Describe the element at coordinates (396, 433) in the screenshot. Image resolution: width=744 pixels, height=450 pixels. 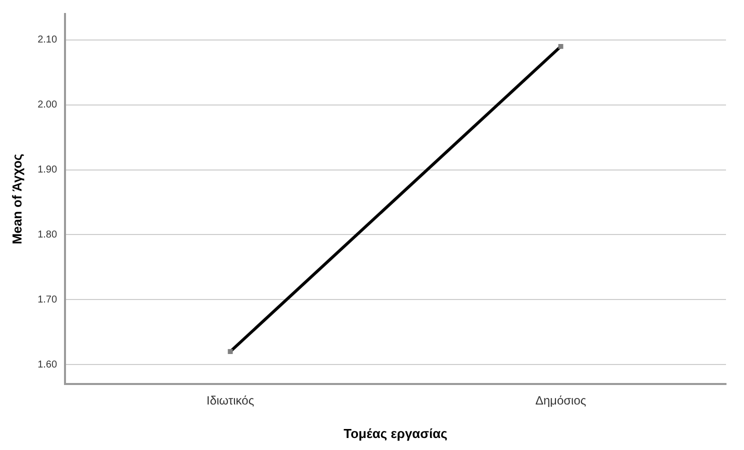
I see `x-axis-title: Τομέας εργασίας` at that location.